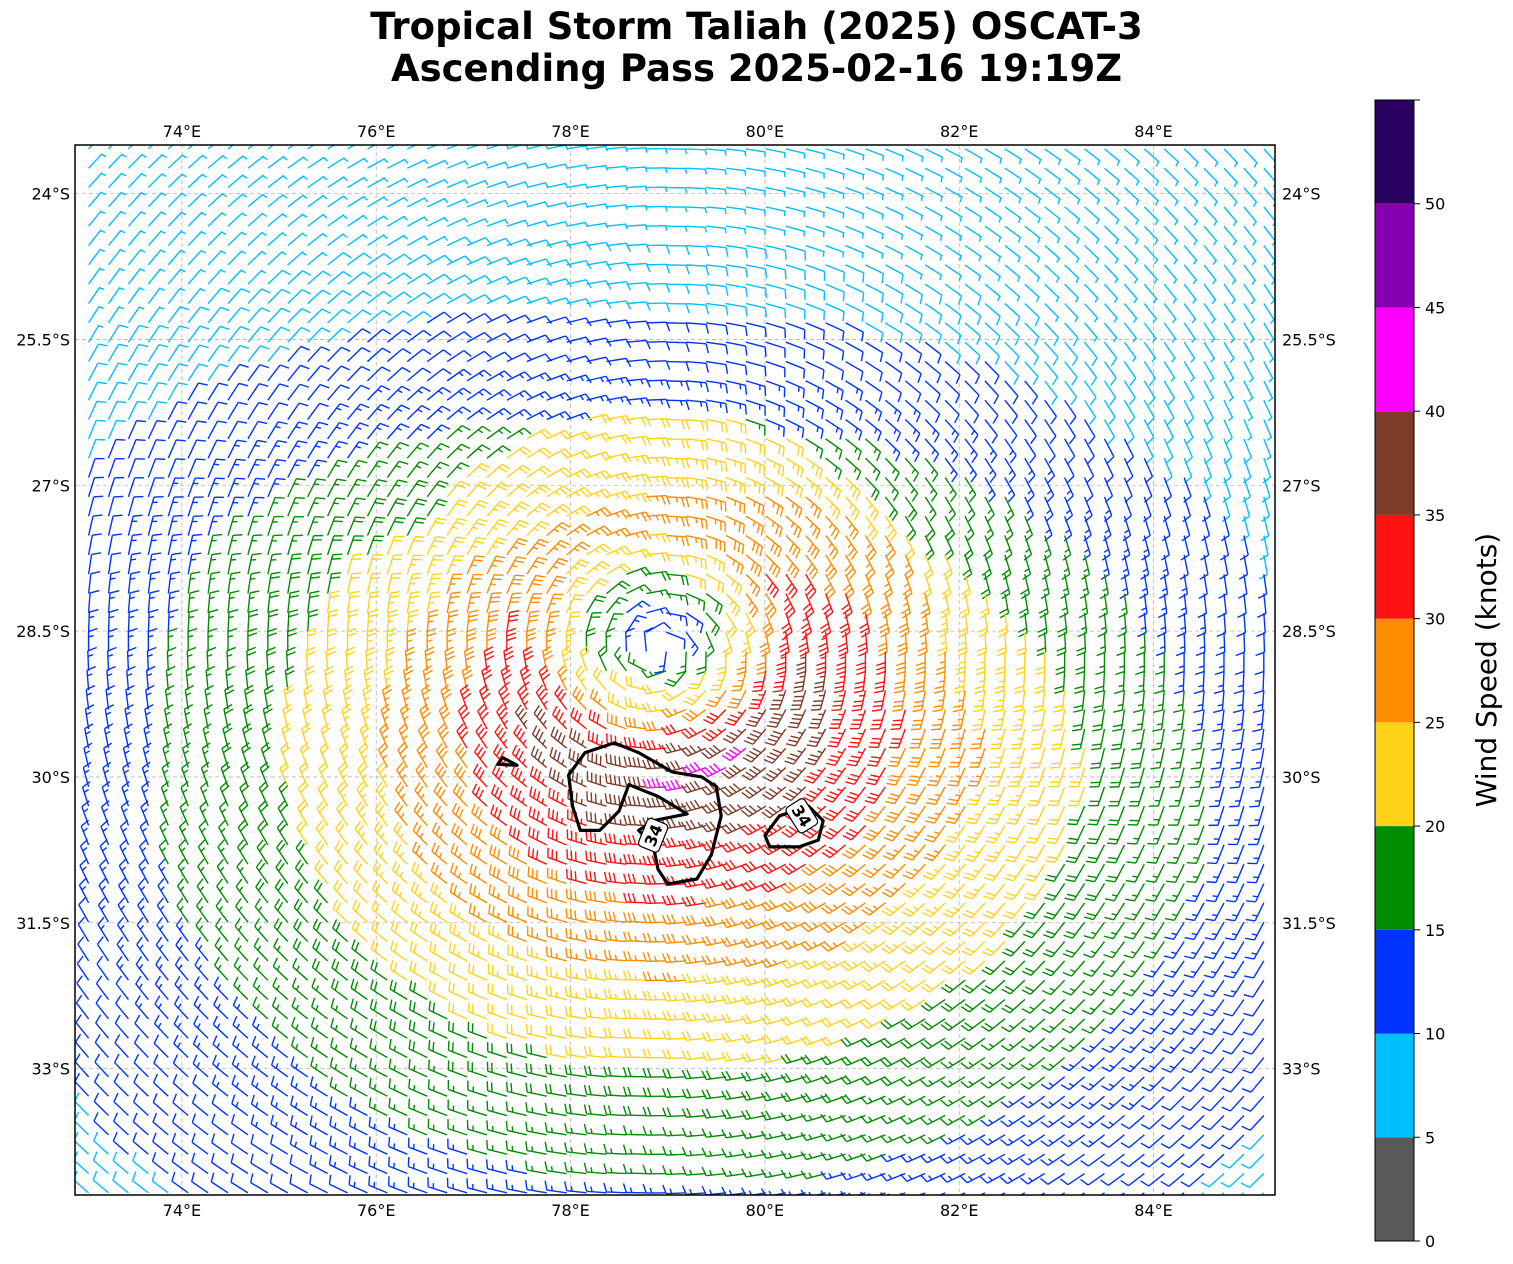  What do you see at coordinates (1486, 670) in the screenshot?
I see `colorbar-label: Wind Speed (knots)` at bounding box center [1486, 670].